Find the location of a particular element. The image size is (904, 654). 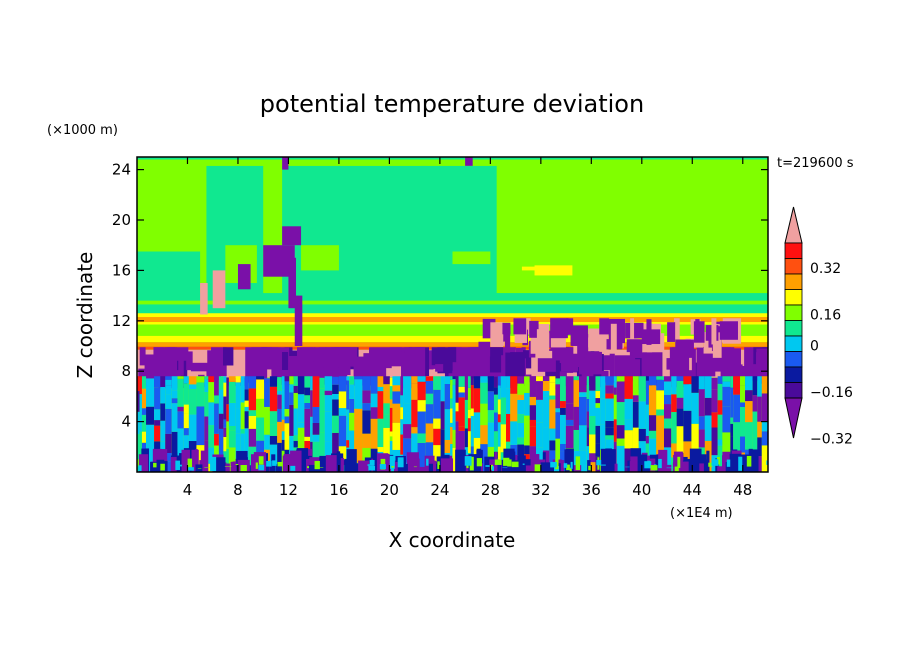

lime-patch is located at coordinates (452, 302).